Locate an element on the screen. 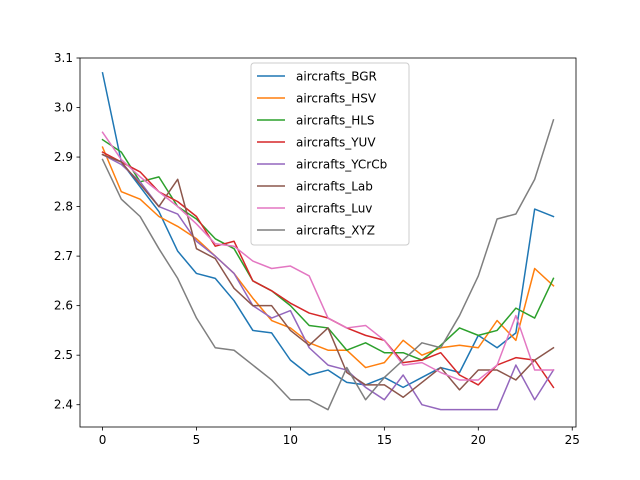  x-tick-label: 20 is located at coordinates (478, 440).